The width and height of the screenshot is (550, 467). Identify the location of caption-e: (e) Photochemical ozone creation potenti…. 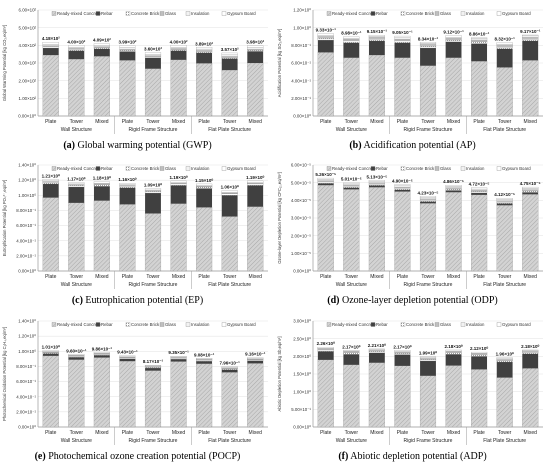
(137, 456).